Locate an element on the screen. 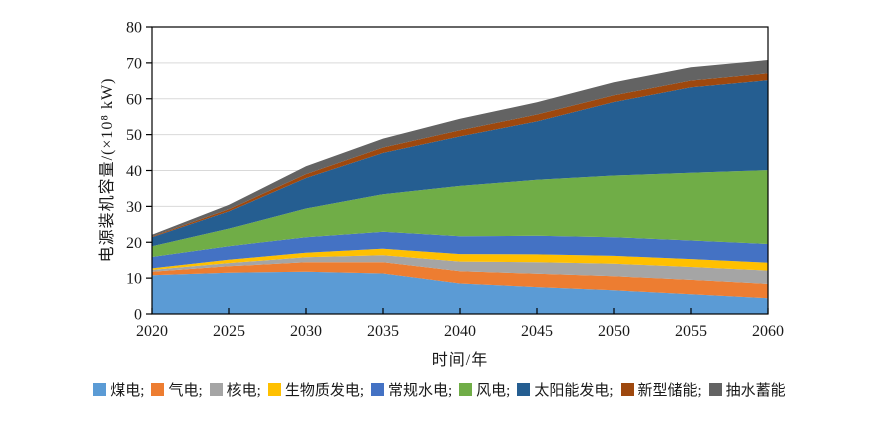 Image resolution: width=879 pixels, height=427 pixels. x-tick-label: 2050 is located at coordinates (614, 331).